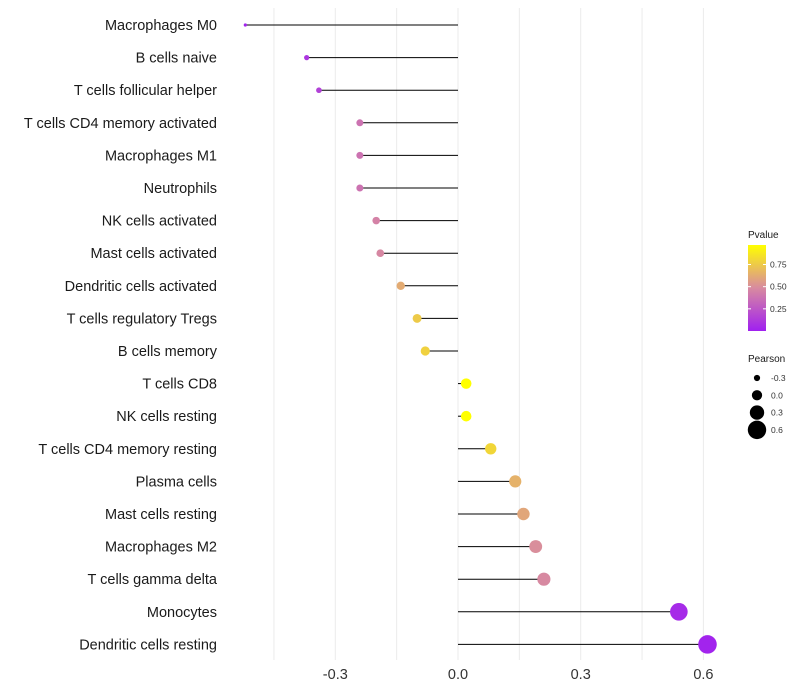  I want to click on category-label: T cells gamma delta, so click(153, 580).